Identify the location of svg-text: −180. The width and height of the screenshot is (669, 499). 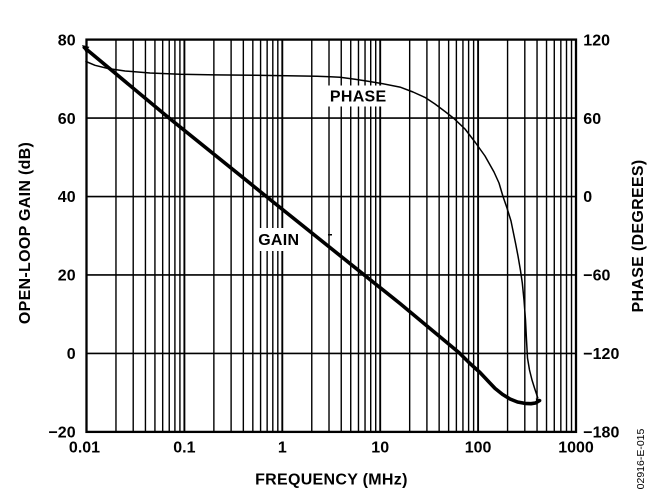
(601, 433).